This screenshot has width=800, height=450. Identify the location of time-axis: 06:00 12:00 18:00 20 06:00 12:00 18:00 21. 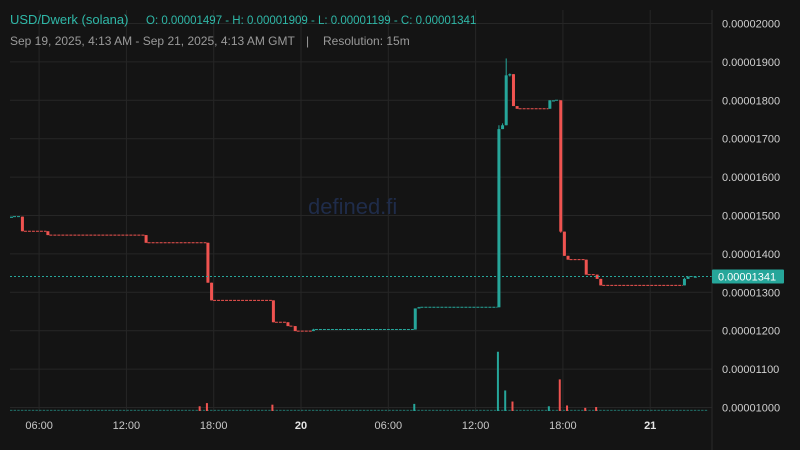
(340, 426).